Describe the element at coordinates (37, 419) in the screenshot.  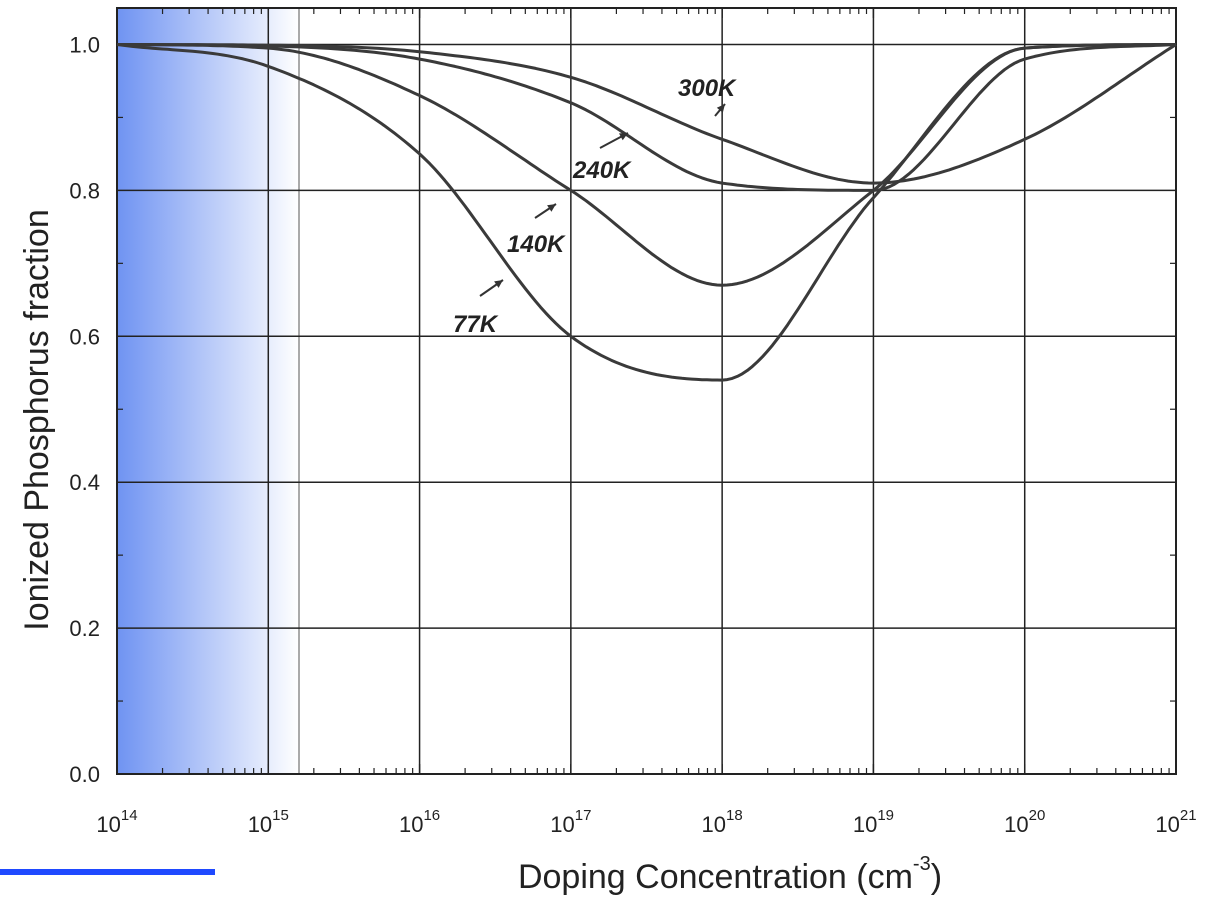
I see `y-axis-label: Ionized Phosphorus fraction` at that location.